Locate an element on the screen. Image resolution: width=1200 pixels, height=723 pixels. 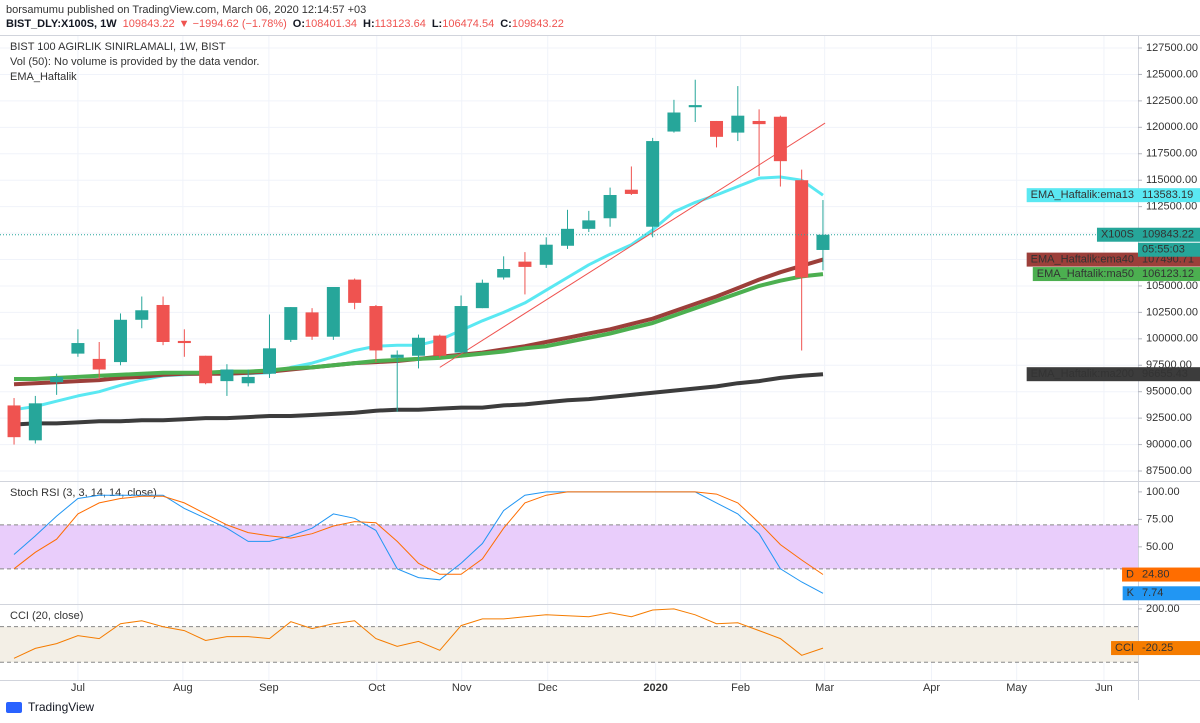
x-tick-label: Dec is located at coordinates (548, 688).